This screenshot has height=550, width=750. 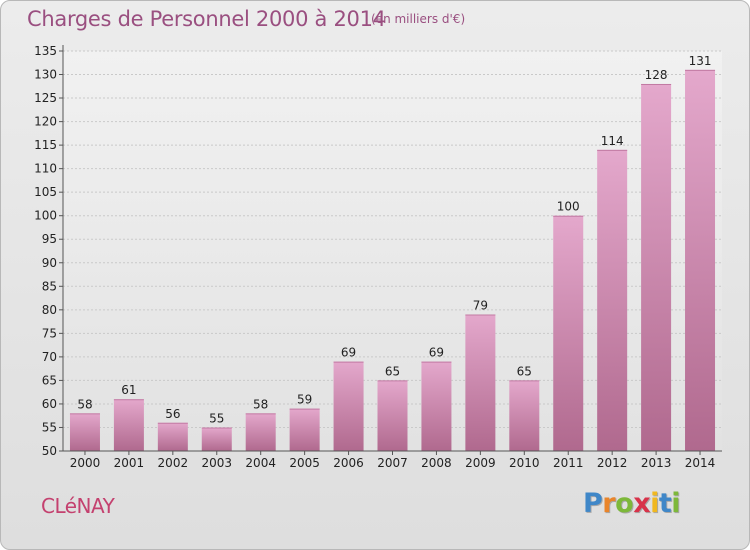 I want to click on y-tick-label: 115, so click(x=45, y=145).